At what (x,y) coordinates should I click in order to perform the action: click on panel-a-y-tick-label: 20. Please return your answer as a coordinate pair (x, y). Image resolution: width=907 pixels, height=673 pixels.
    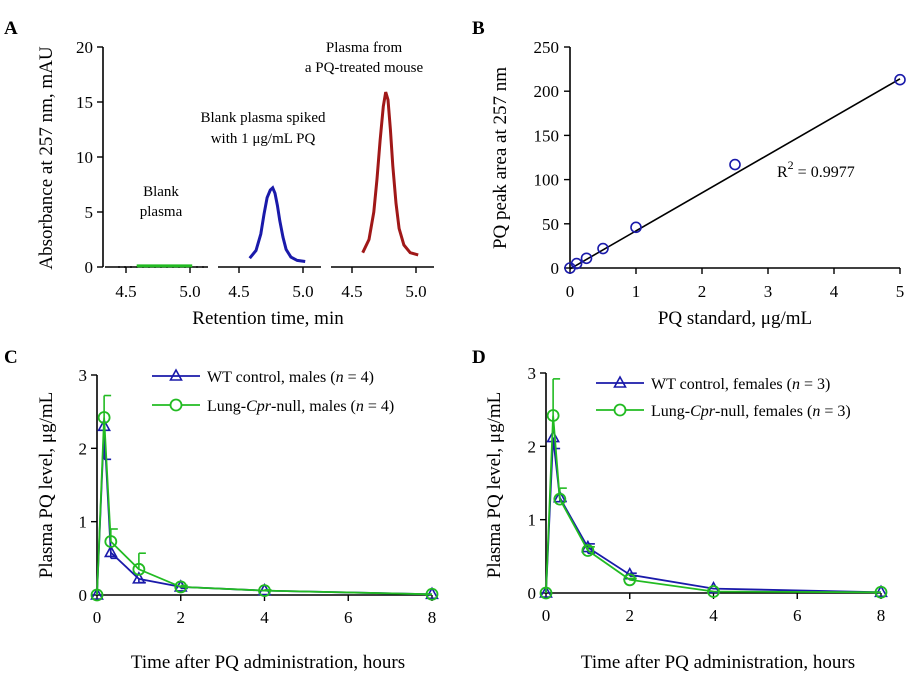
    Looking at the image, I should click on (84, 47).